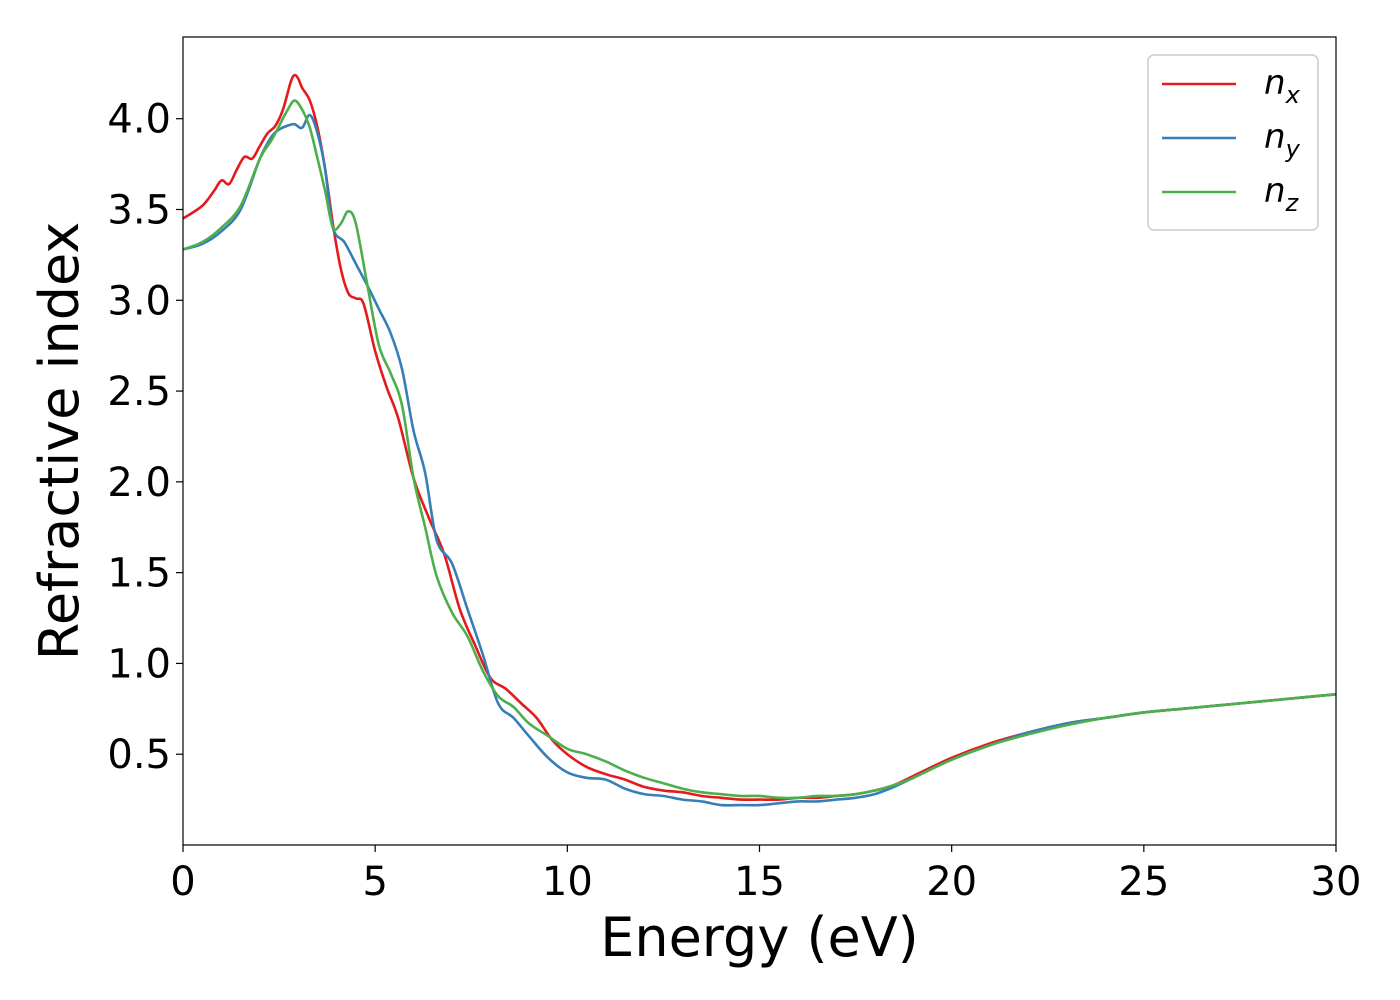 The height and width of the screenshot is (1000, 1400). What do you see at coordinates (139, 483) in the screenshot?
I see `y-tick-label: 2.0` at bounding box center [139, 483].